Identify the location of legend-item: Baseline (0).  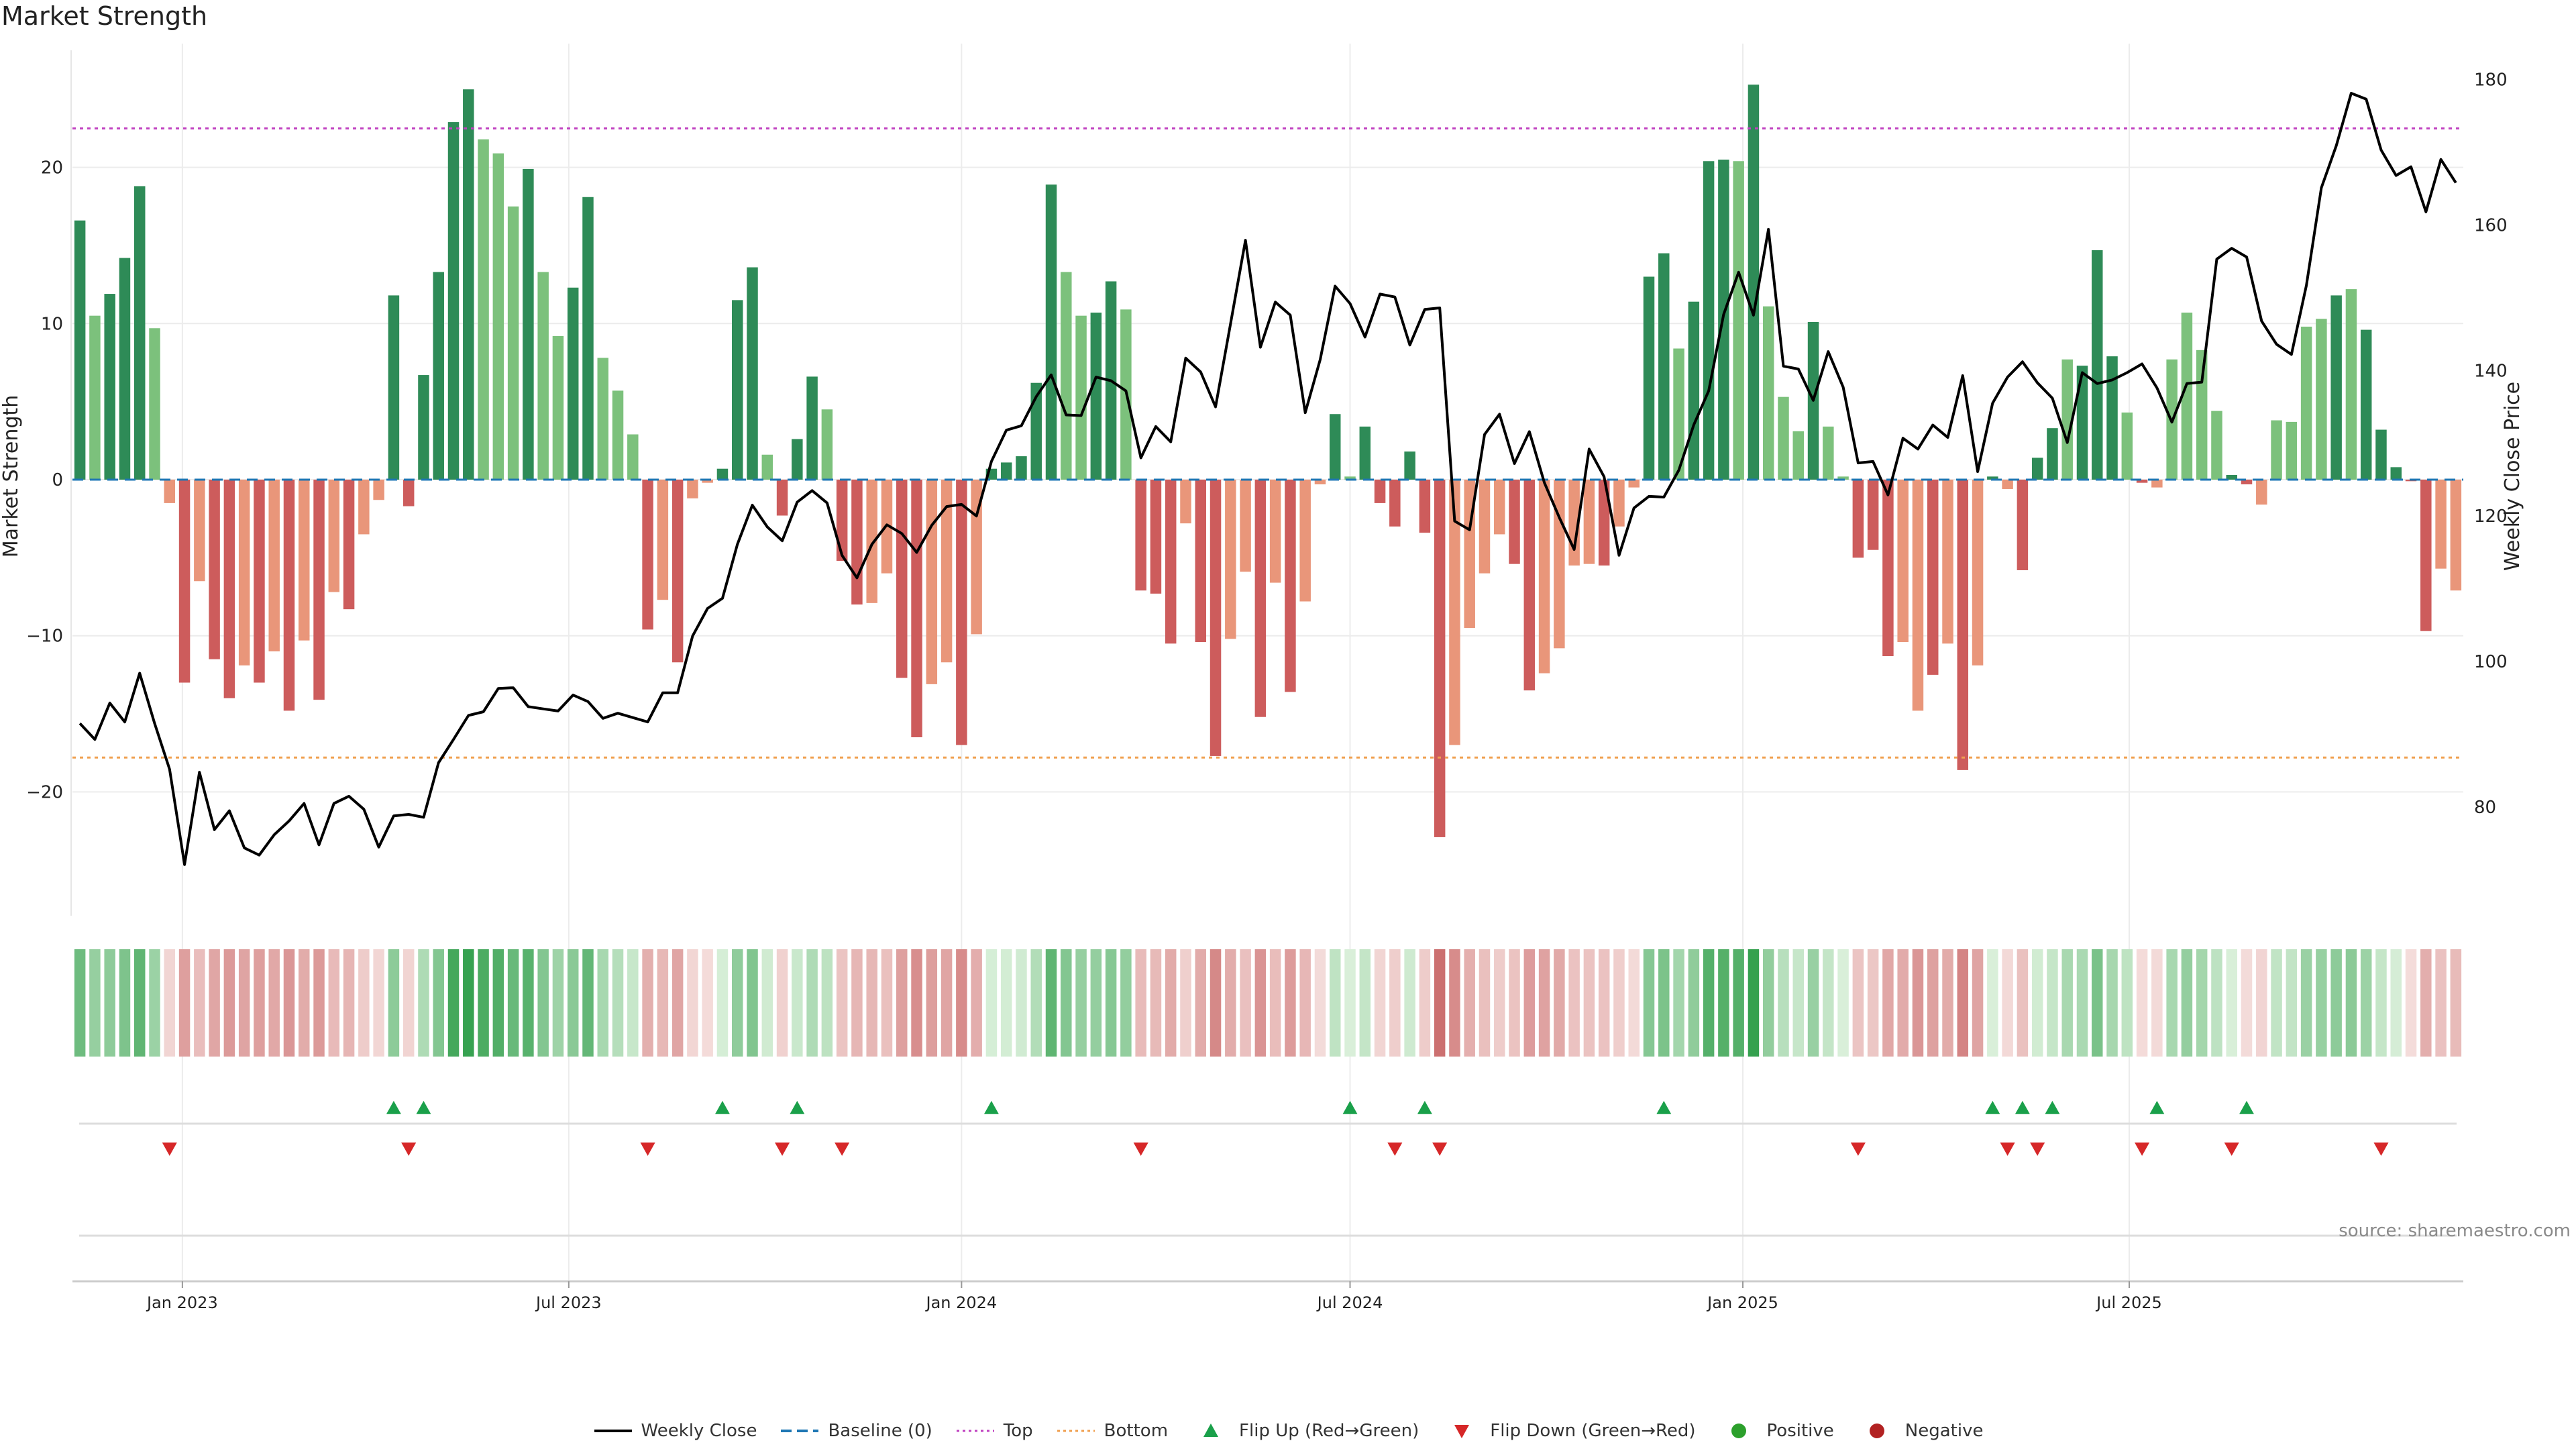
(856, 1431).